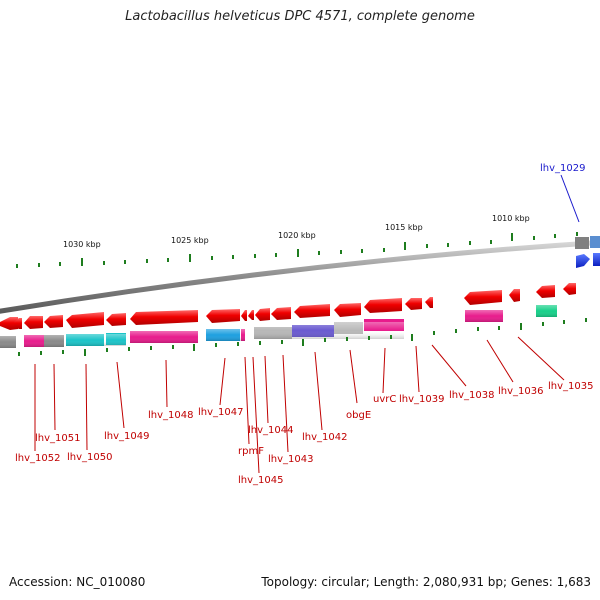 Image resolution: width=600 pixels, height=600 pixels. I want to click on gene-label-lhv_1042: lhv_1042, so click(324, 437).